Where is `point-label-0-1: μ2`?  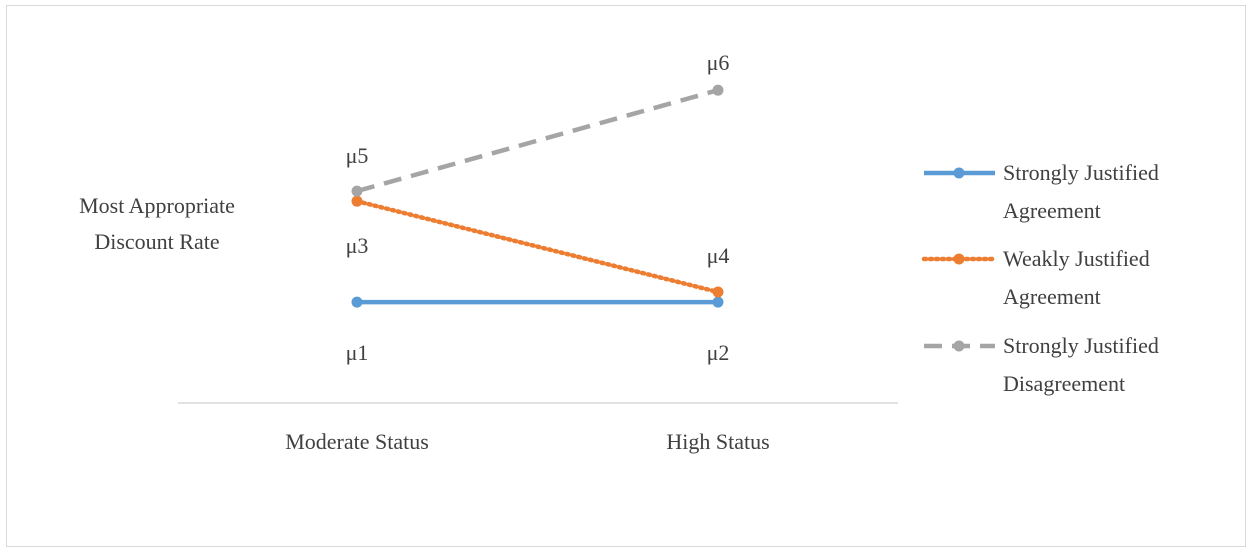 point-label-0-1: μ2 is located at coordinates (718, 352).